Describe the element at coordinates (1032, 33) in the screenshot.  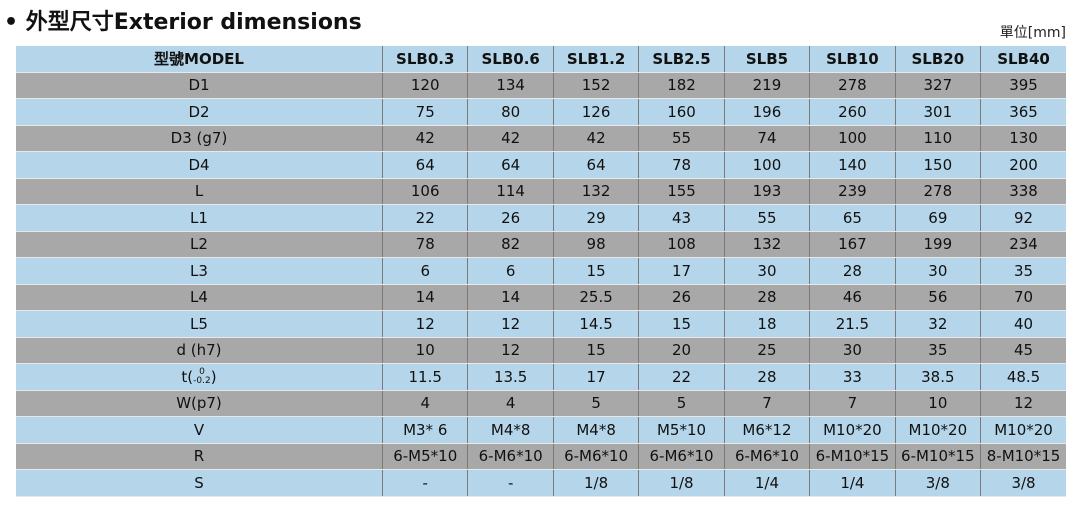
I see `unit: 單位[mm]` at that location.